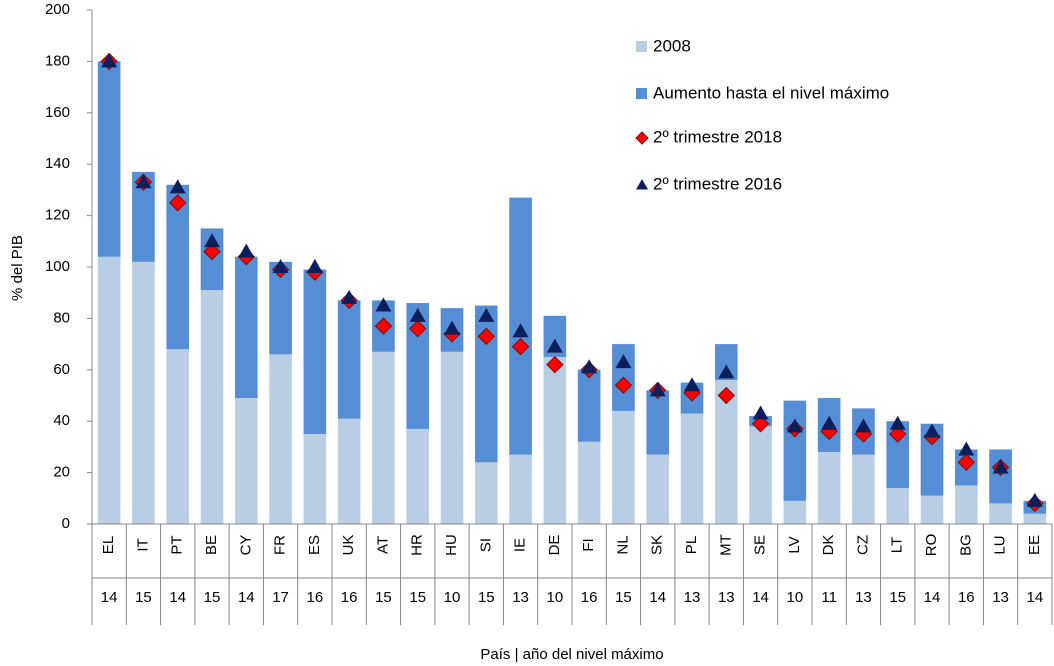  I want to click on x-tick-label: SE, so click(760, 545).